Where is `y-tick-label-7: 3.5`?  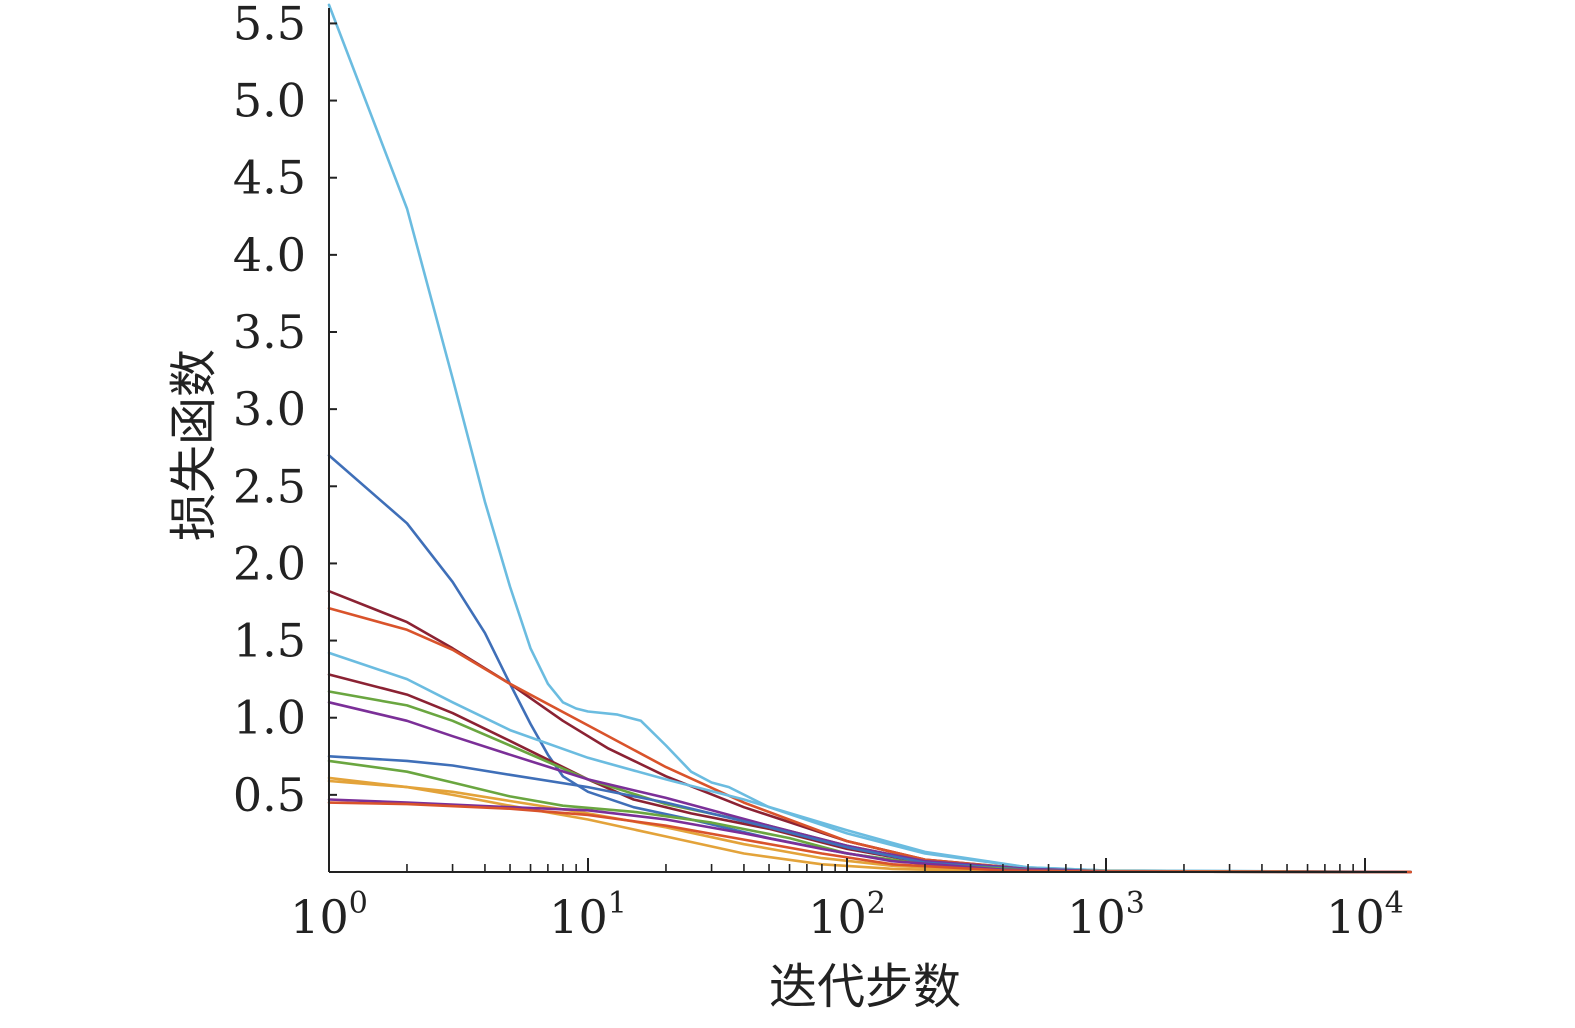
y-tick-label-7: 3.5 is located at coordinates (269, 332).